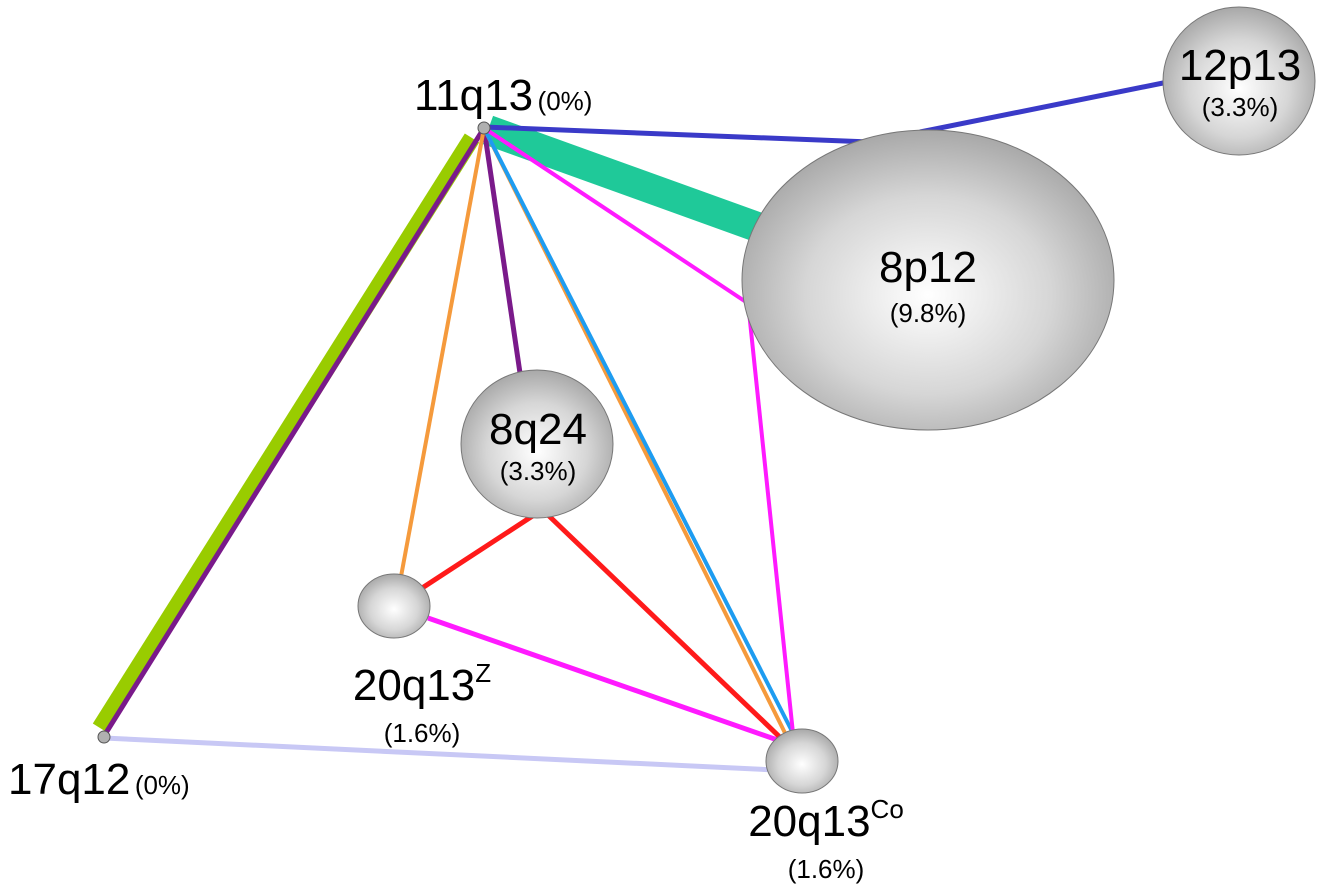 Image resolution: width=1324 pixels, height=884 pixels. What do you see at coordinates (440, 754) in the screenshot?
I see `edge-17q12-20q13co-lavender` at bounding box center [440, 754].